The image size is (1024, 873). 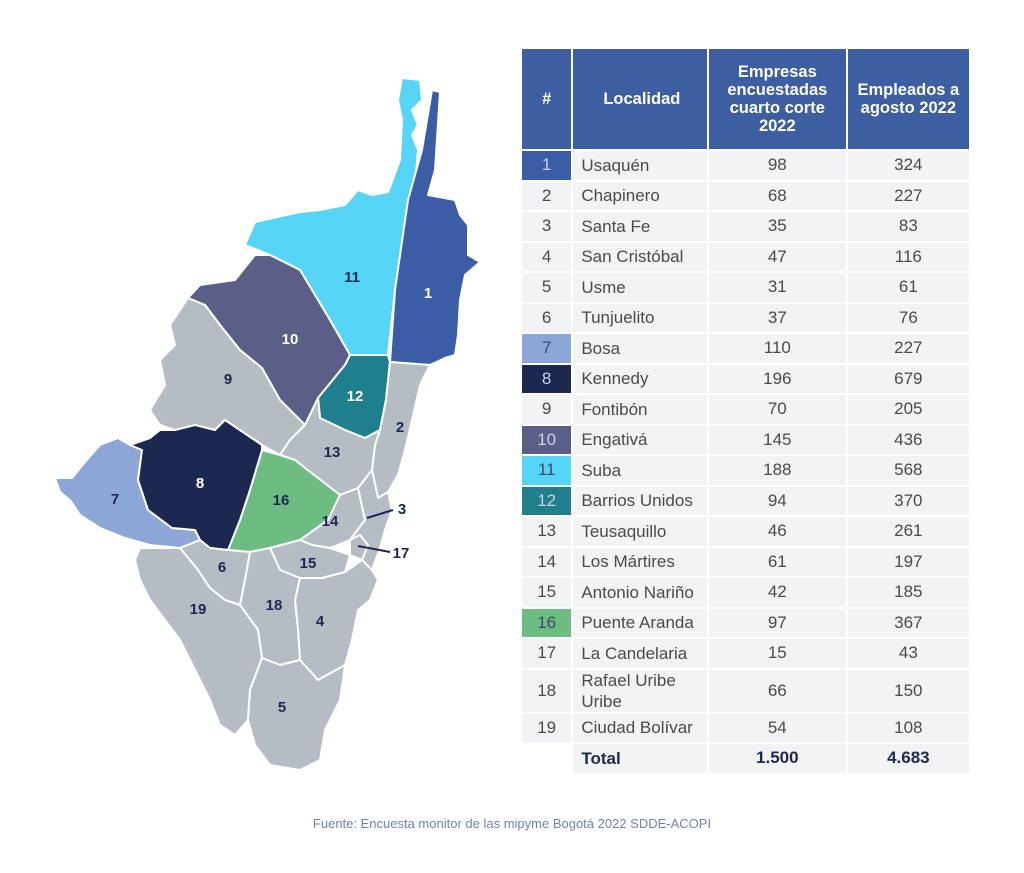 What do you see at coordinates (640, 653) in the screenshot?
I see `row-localidad: La Candelaria` at bounding box center [640, 653].